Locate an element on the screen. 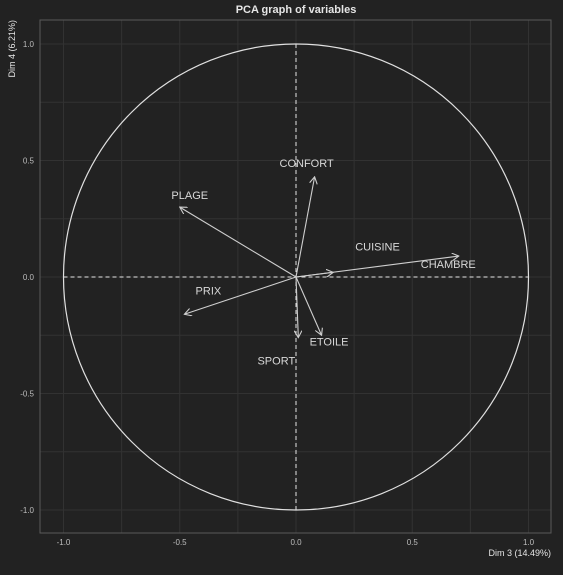 Image resolution: width=563 pixels, height=575 pixels. label-cuisine: CUISINE is located at coordinates (377, 247).